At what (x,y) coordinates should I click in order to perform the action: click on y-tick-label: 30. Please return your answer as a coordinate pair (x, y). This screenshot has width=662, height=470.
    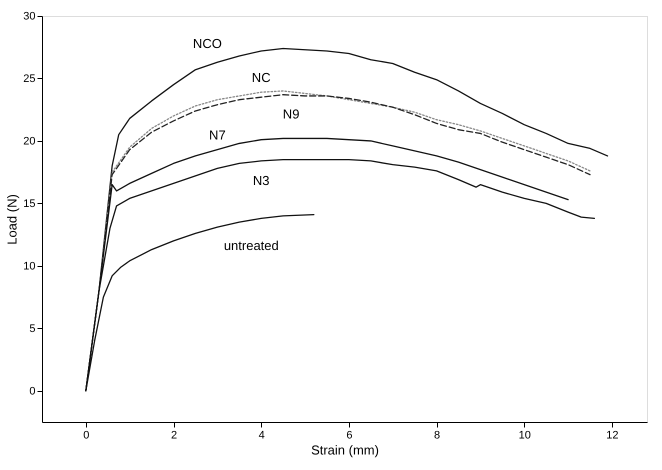
    Looking at the image, I should click on (29, 16).